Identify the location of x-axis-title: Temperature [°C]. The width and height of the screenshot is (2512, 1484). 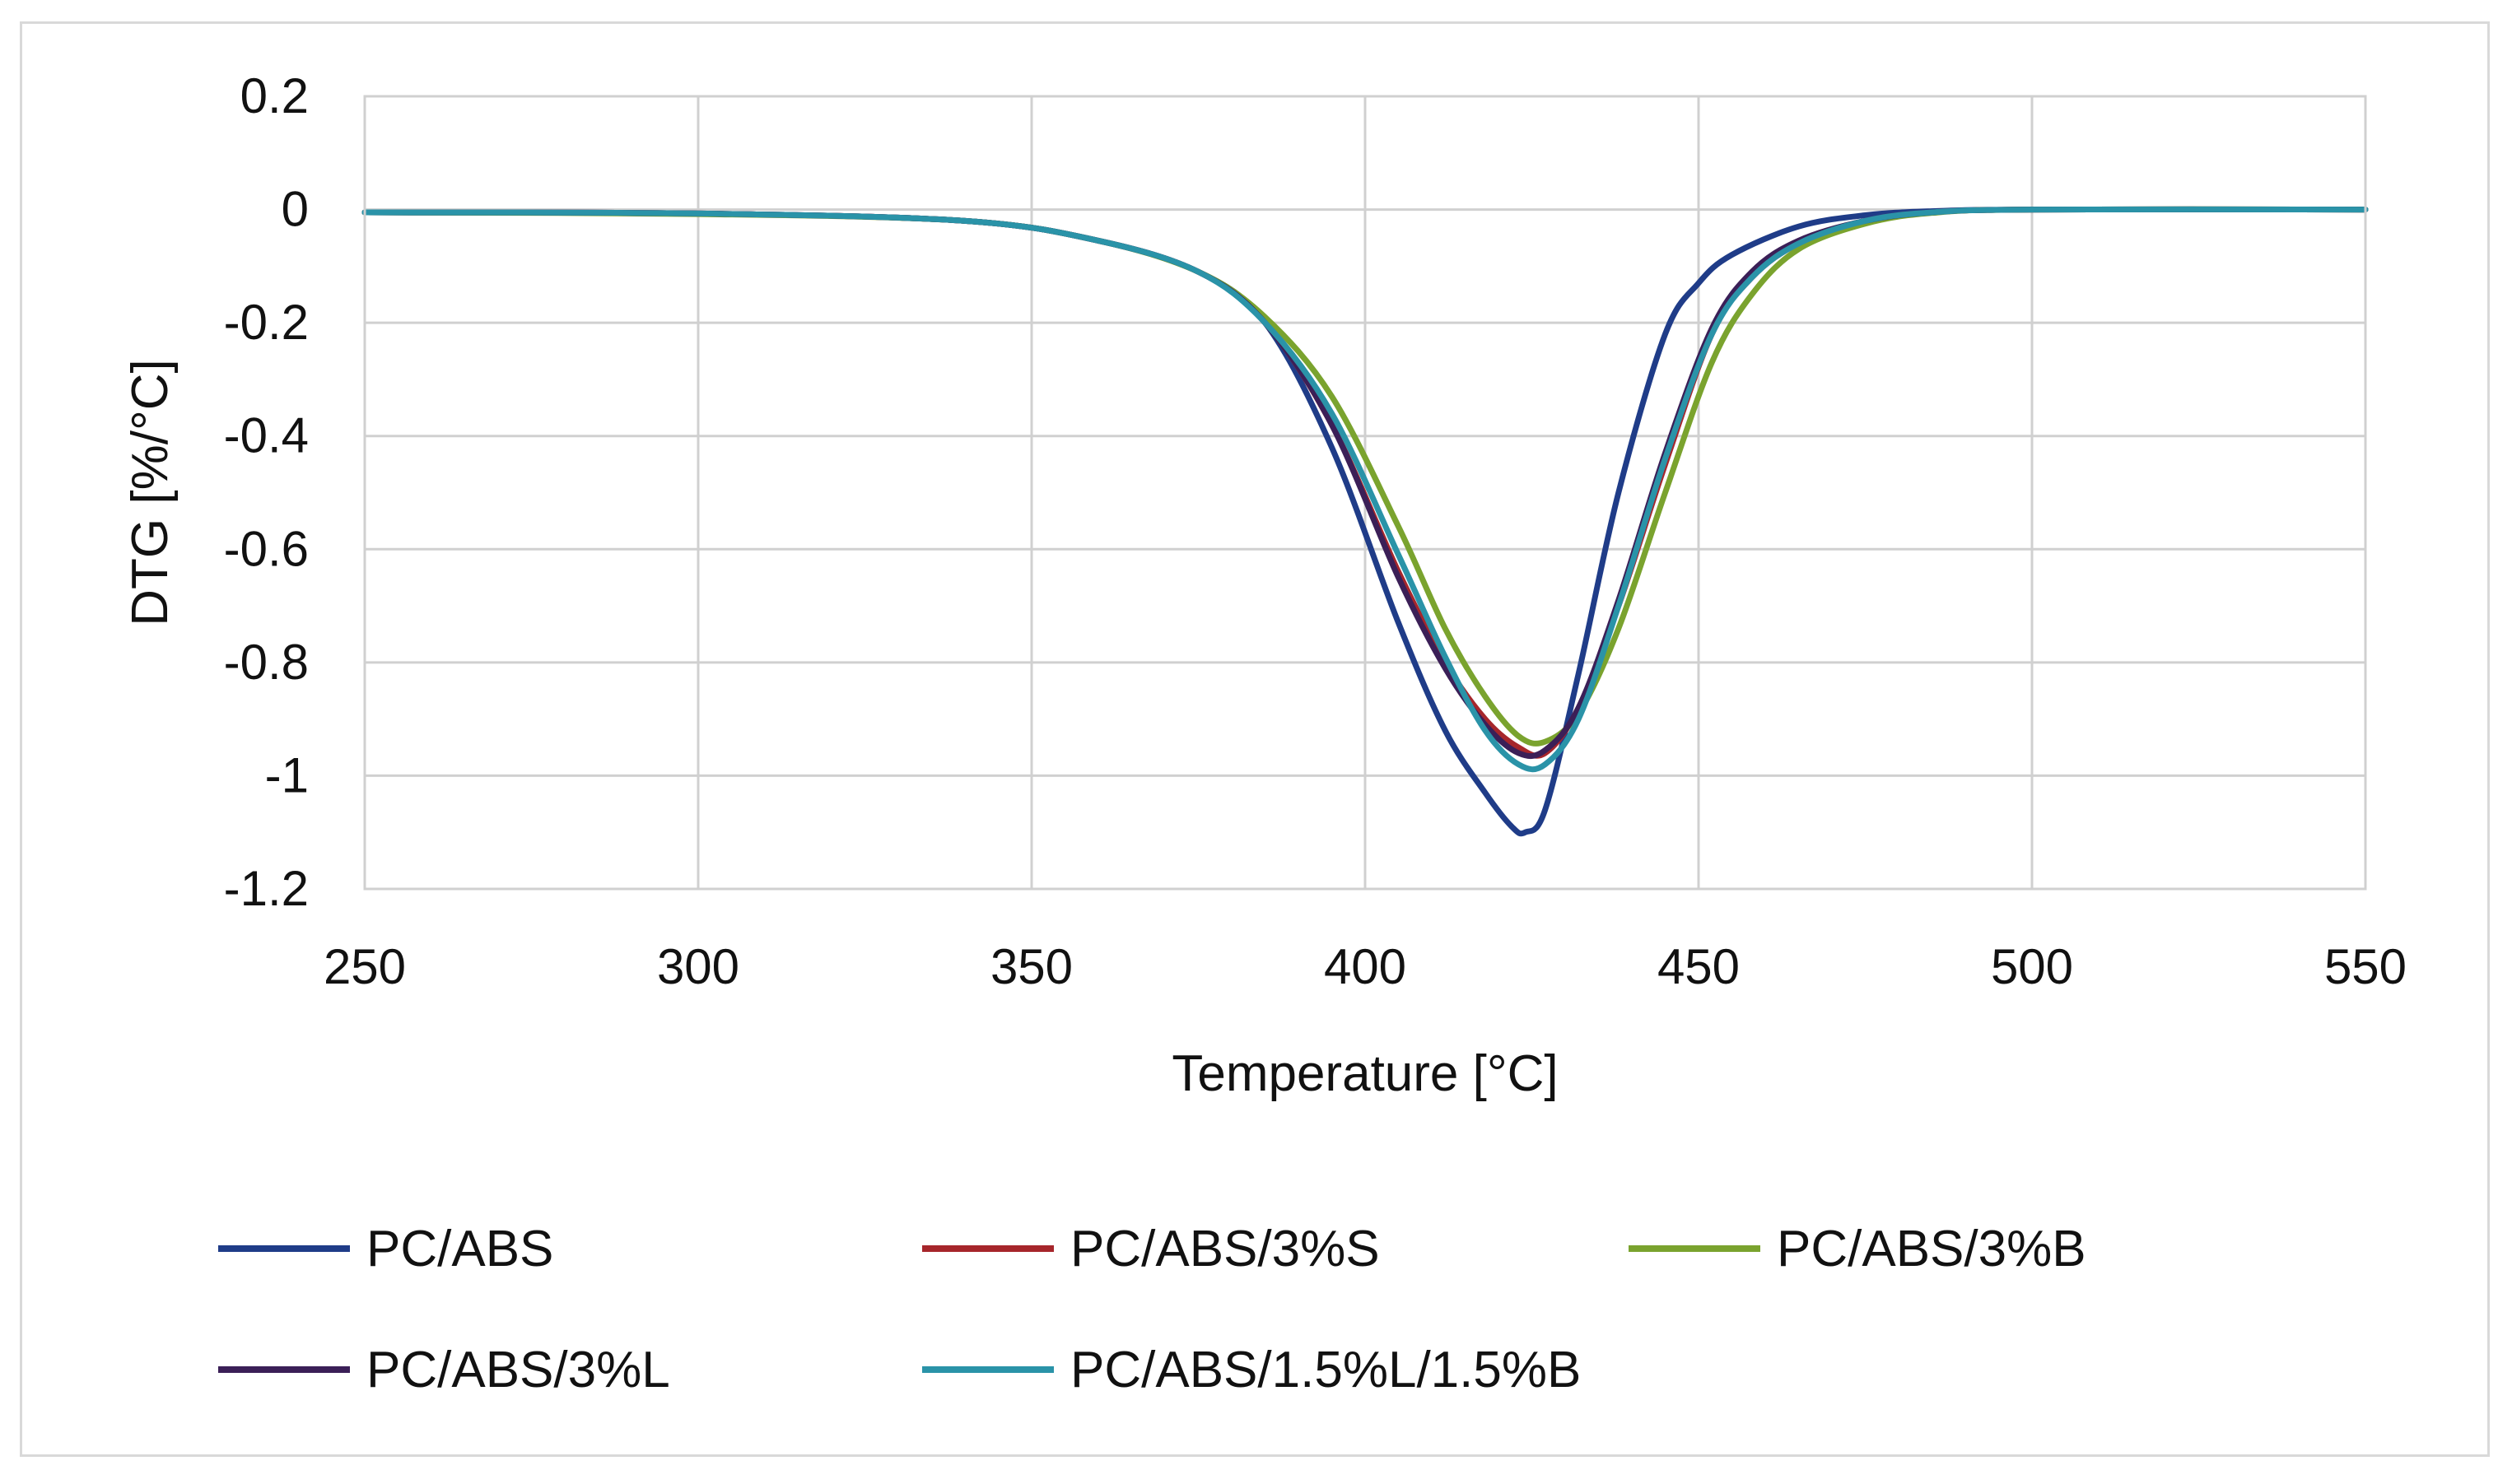
(1365, 1073).